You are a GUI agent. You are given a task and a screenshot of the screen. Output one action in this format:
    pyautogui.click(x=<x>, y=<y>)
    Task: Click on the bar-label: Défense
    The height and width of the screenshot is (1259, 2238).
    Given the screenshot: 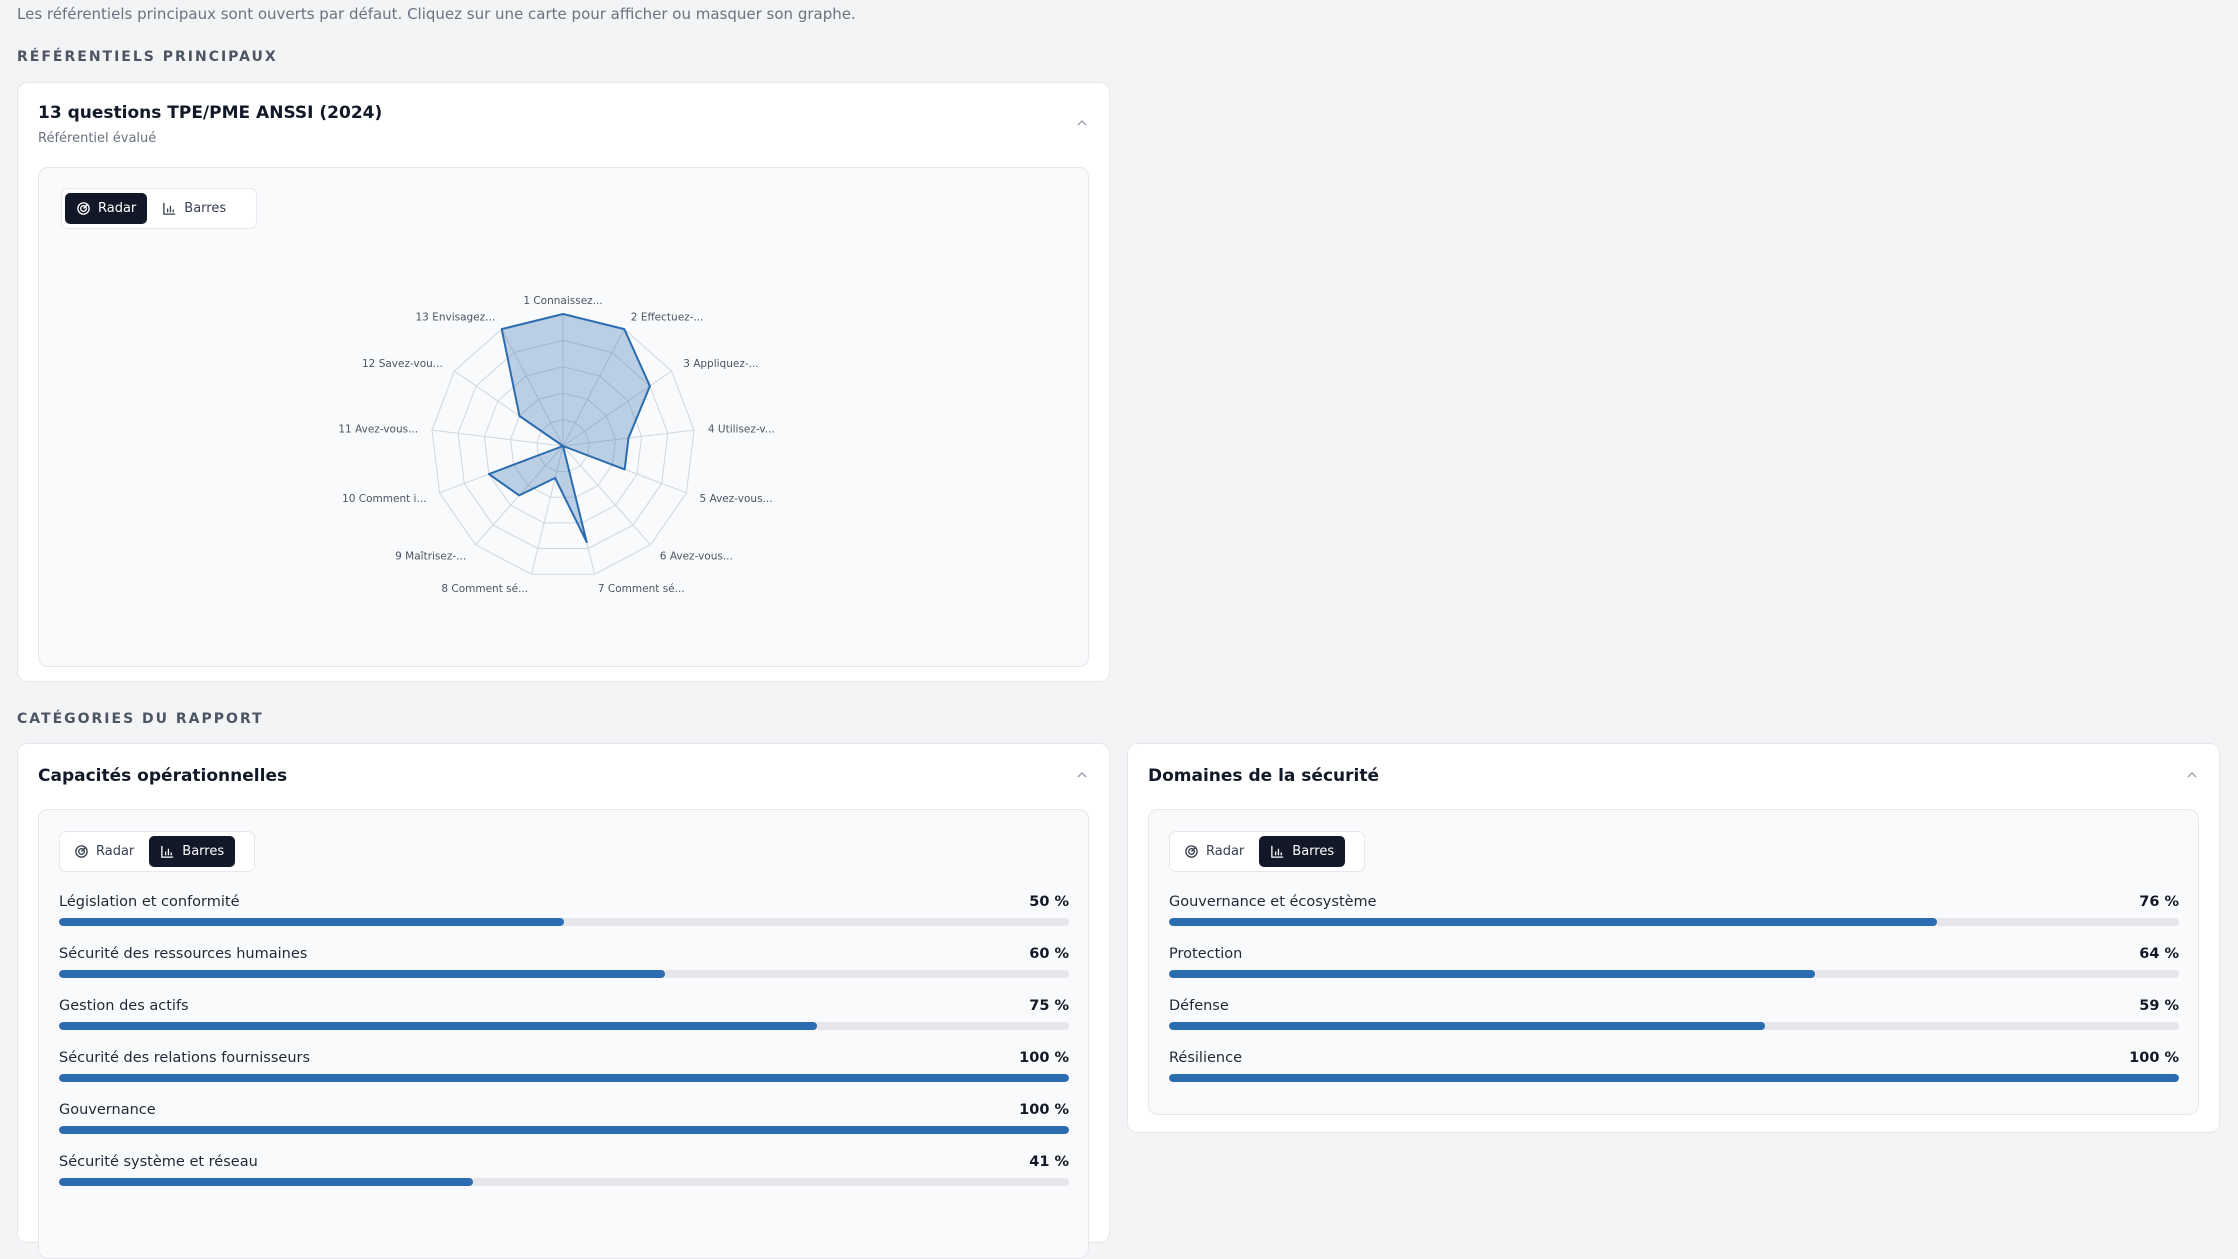 What is the action you would take?
    pyautogui.click(x=1199, y=1006)
    